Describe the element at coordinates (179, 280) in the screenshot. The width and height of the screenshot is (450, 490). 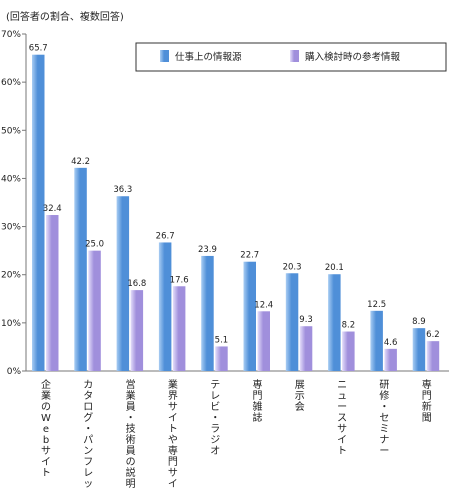
I see `value-label-series2: 17.6` at that location.